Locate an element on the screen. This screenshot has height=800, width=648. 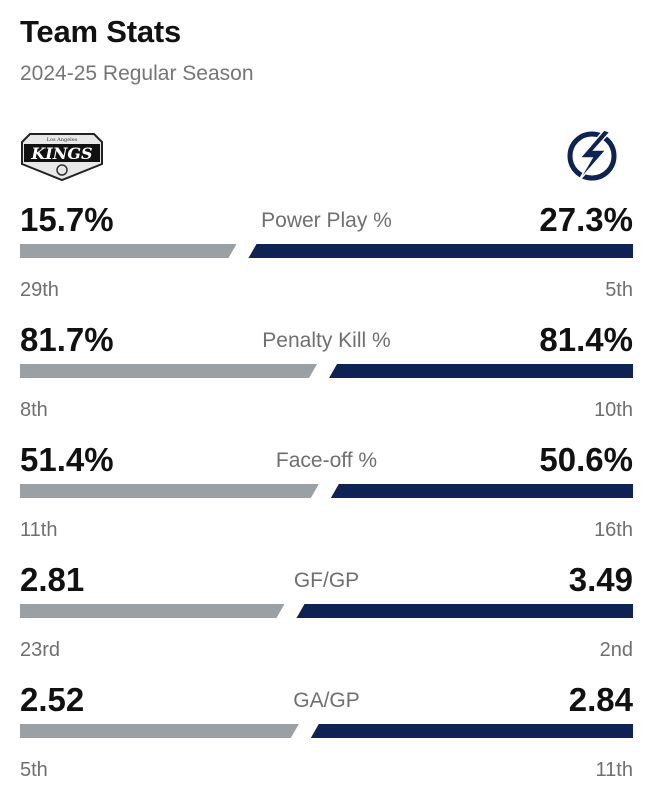
right-team-rank: 2nd is located at coordinates (616, 650).